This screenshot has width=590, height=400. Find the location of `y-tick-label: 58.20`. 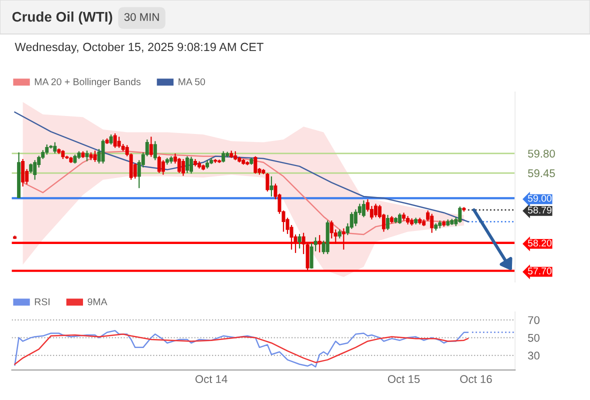

y-tick-label: 58.20 is located at coordinates (540, 243).